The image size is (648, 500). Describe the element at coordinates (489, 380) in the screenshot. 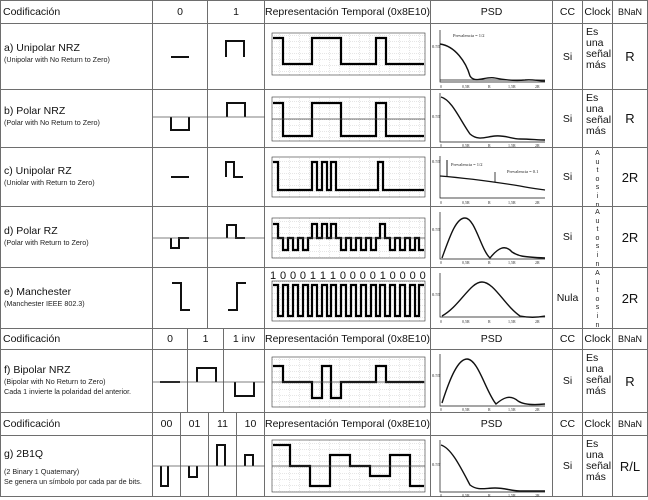

I see `row-f-psd-plot: 0.5T` at that location.